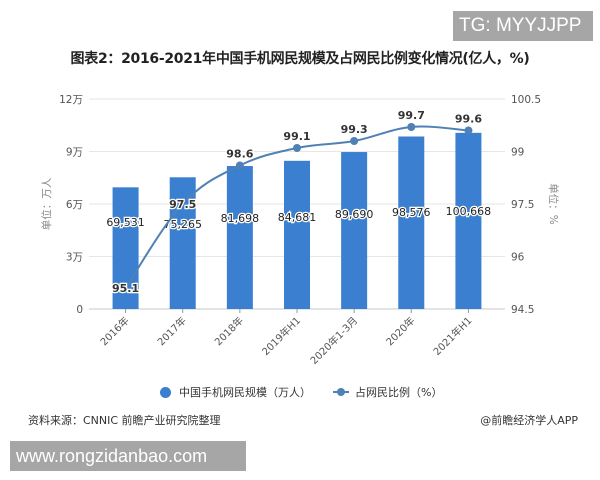 This screenshot has height=480, width=600. What do you see at coordinates (74, 153) in the screenshot?
I see `left-tick-label: 9万` at bounding box center [74, 153].